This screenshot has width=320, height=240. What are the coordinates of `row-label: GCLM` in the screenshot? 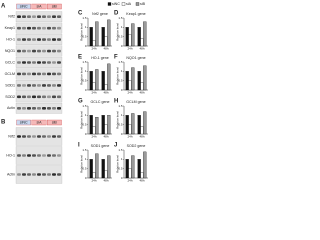 It's located at (10, 74).